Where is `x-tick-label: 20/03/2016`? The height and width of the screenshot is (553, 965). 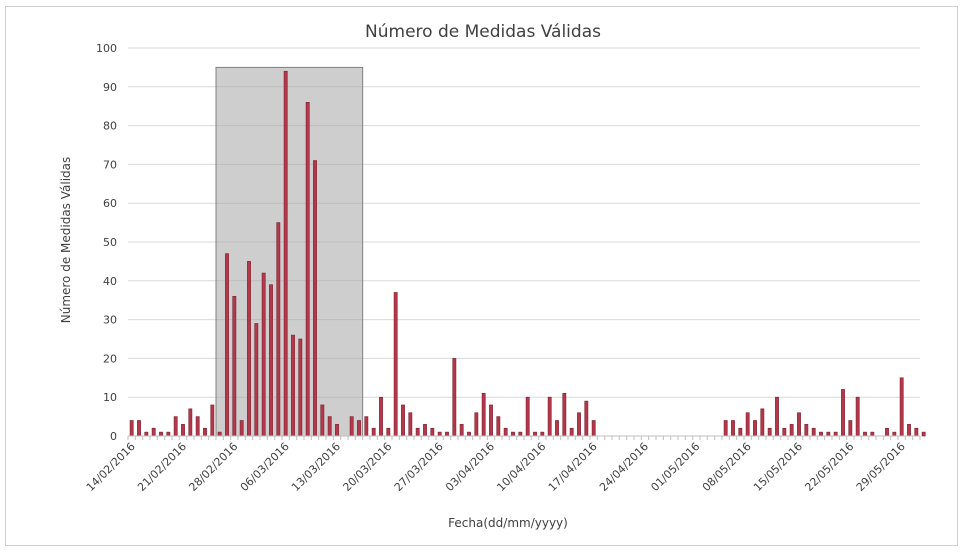
x-tick-label: 20/03/2016 is located at coordinates (367, 467).